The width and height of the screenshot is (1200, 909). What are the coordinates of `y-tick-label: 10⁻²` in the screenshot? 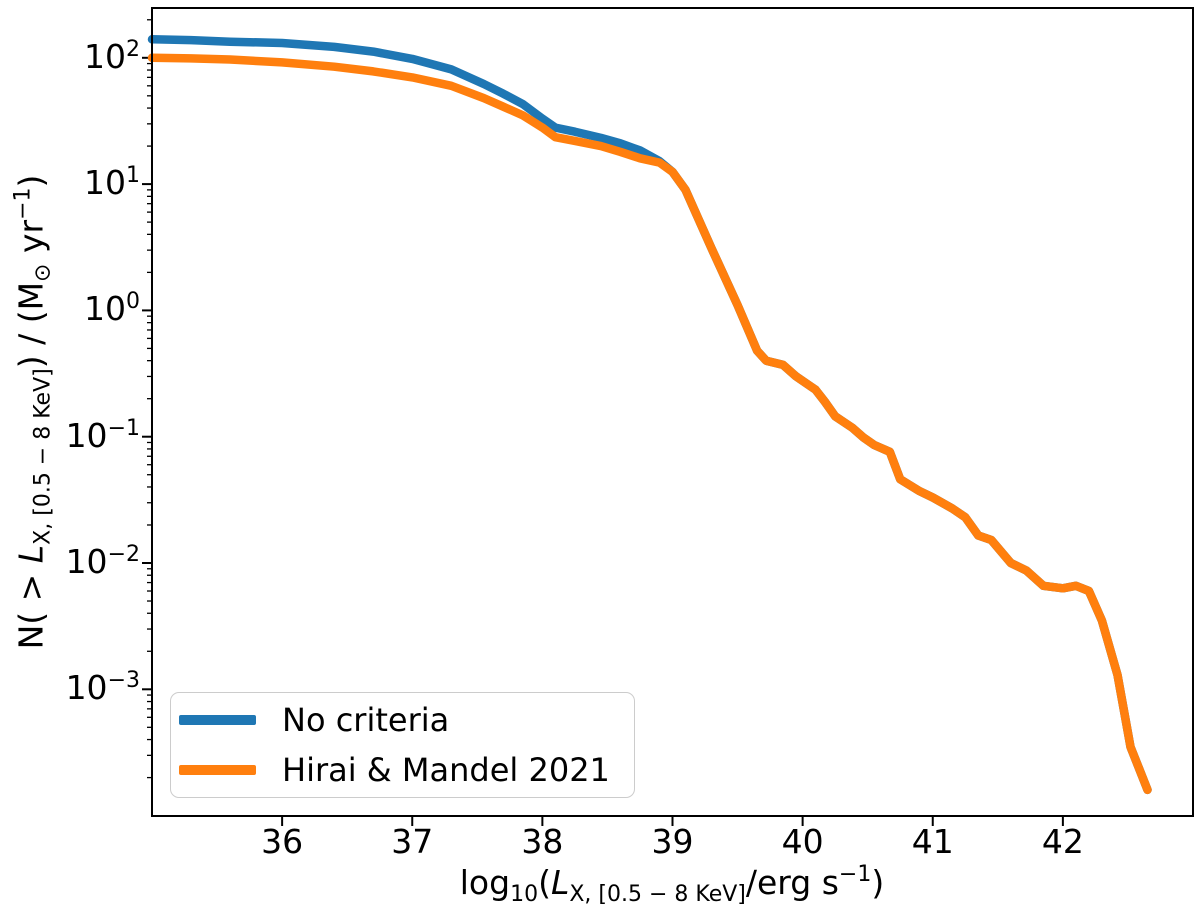 It's located at (102, 561).